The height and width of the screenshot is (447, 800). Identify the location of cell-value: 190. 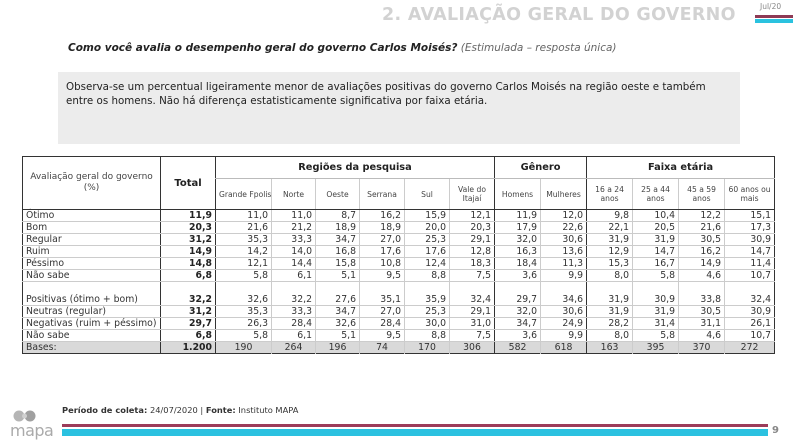
(243, 347).